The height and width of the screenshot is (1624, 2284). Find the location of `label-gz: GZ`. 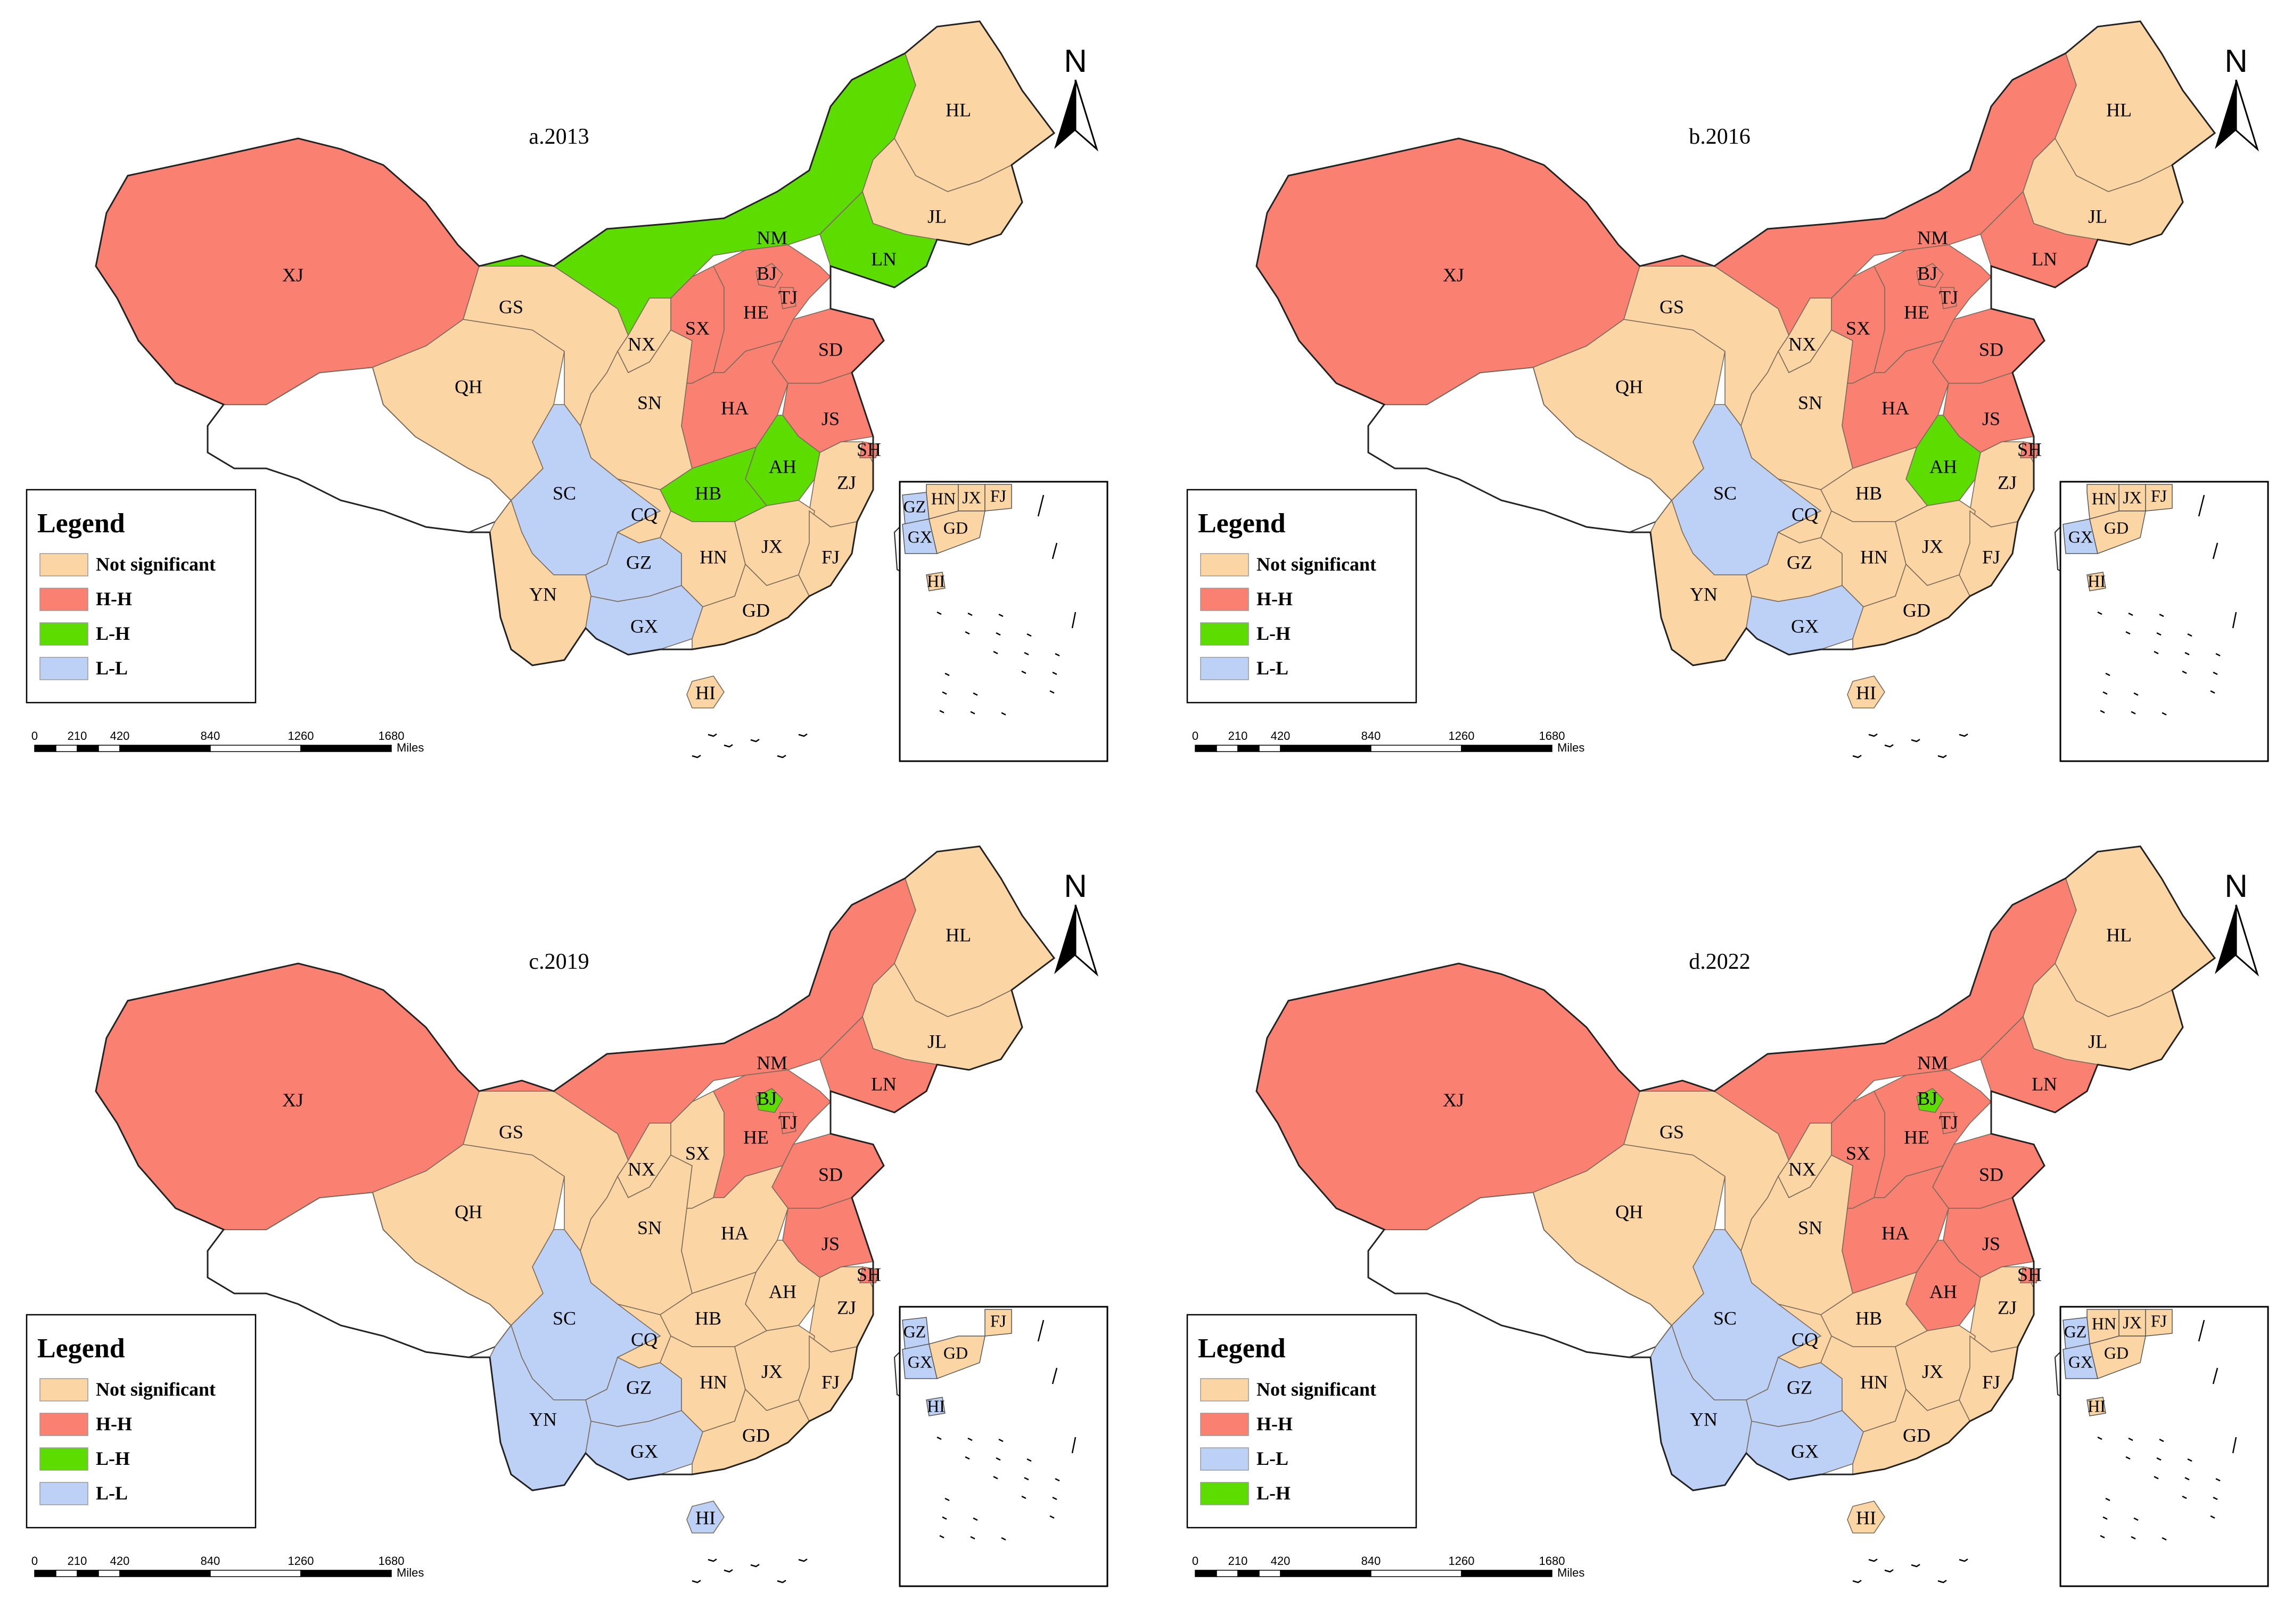

label-gz: GZ is located at coordinates (1799, 562).